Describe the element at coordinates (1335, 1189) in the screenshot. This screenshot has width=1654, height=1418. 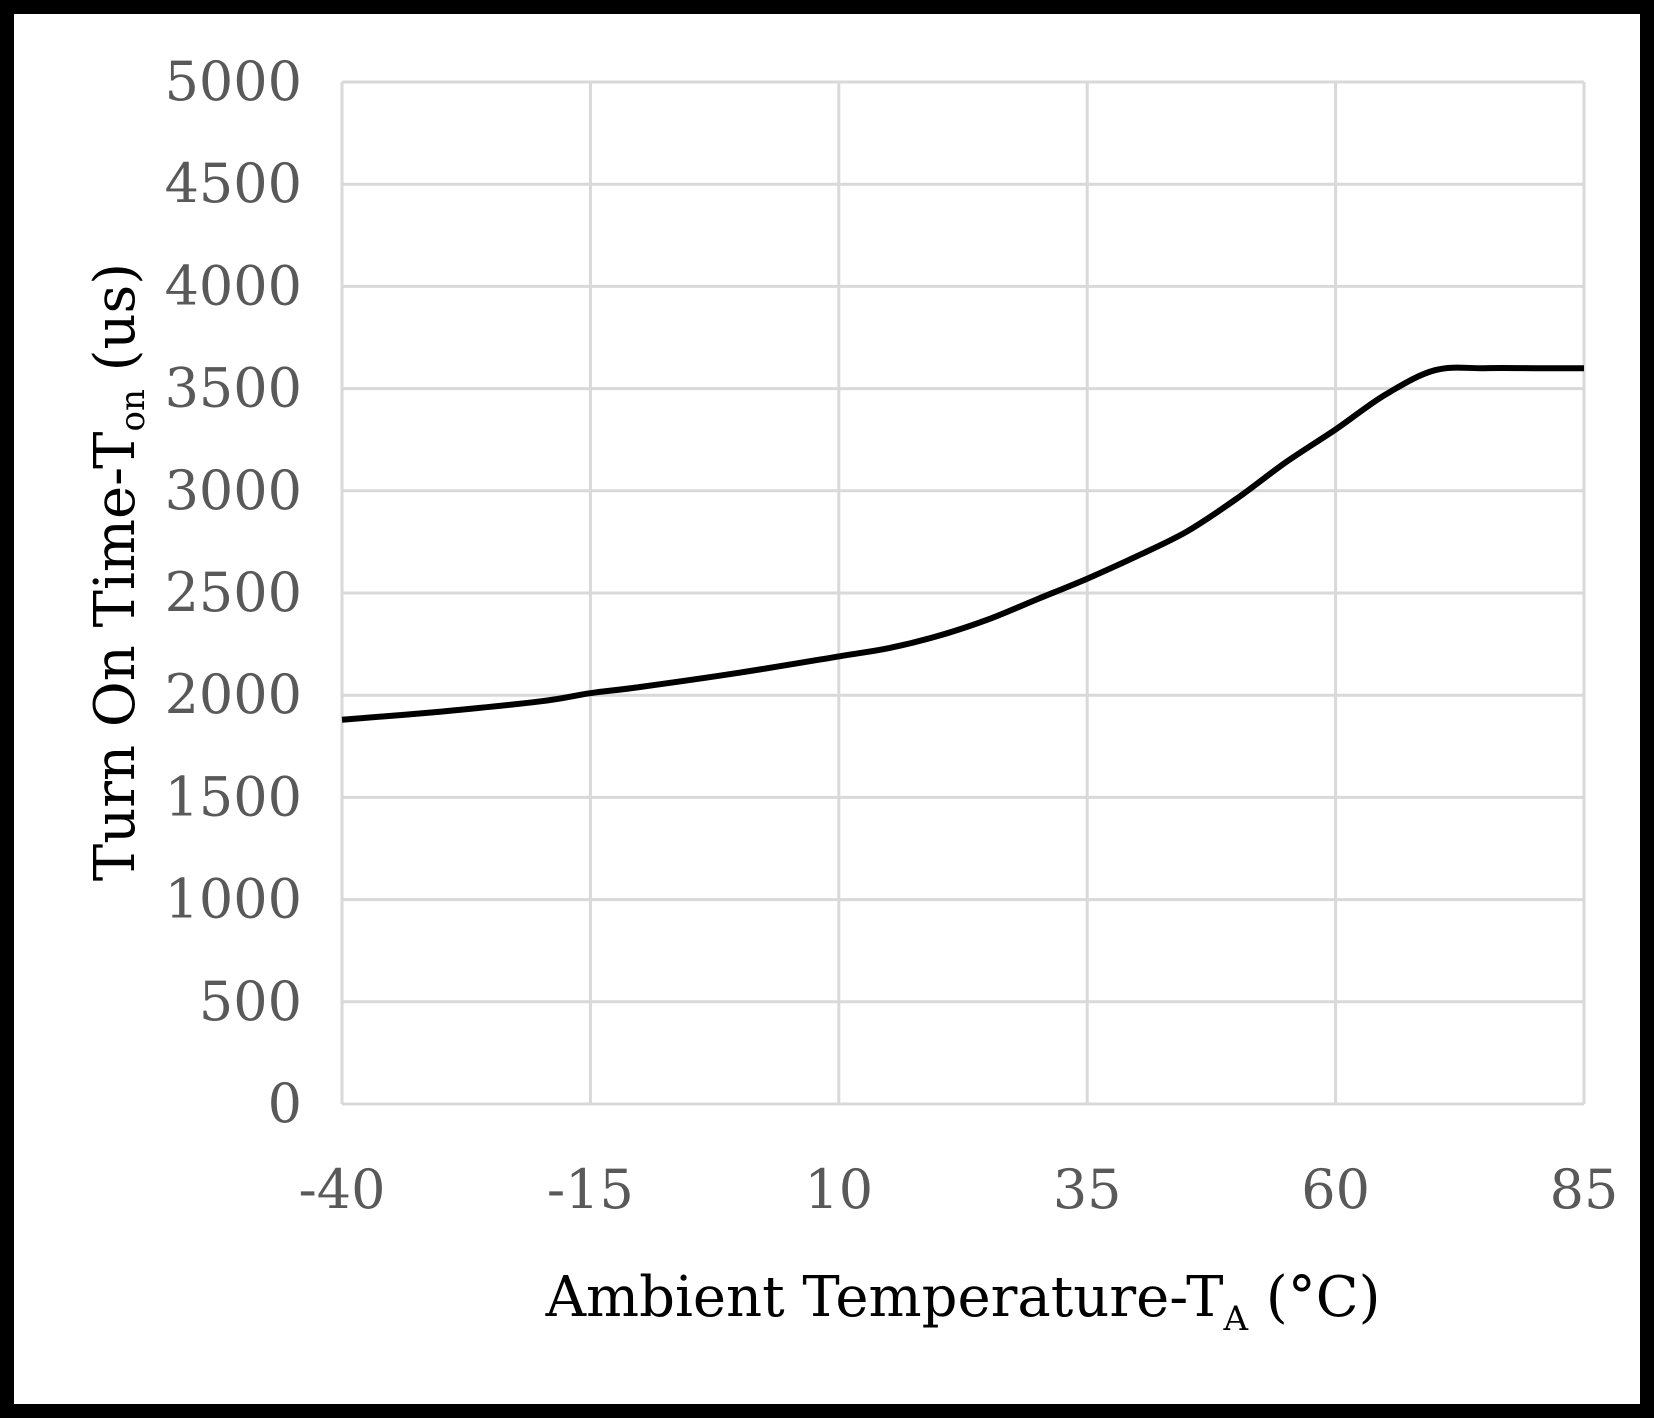
I see `x-tick-label: 60` at that location.